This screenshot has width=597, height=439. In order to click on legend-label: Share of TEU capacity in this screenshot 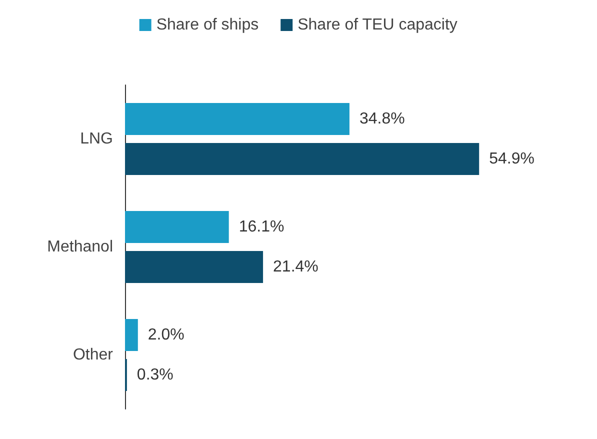, I will do `click(378, 25)`.